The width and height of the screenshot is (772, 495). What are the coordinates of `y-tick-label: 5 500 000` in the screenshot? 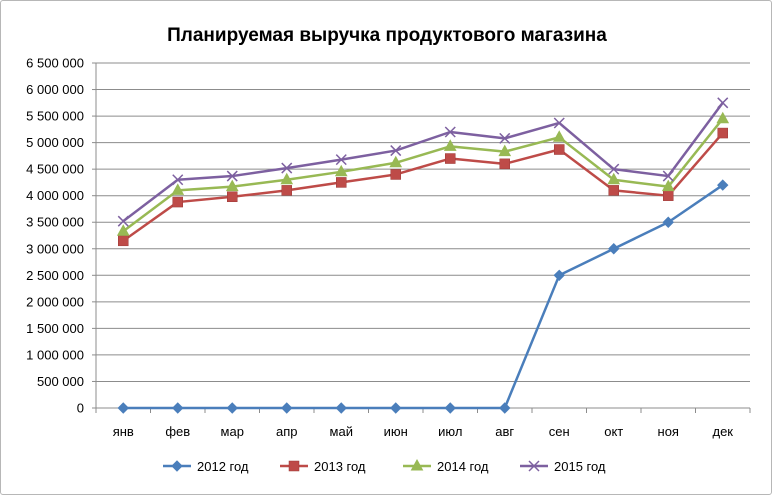 It's located at (55, 116).